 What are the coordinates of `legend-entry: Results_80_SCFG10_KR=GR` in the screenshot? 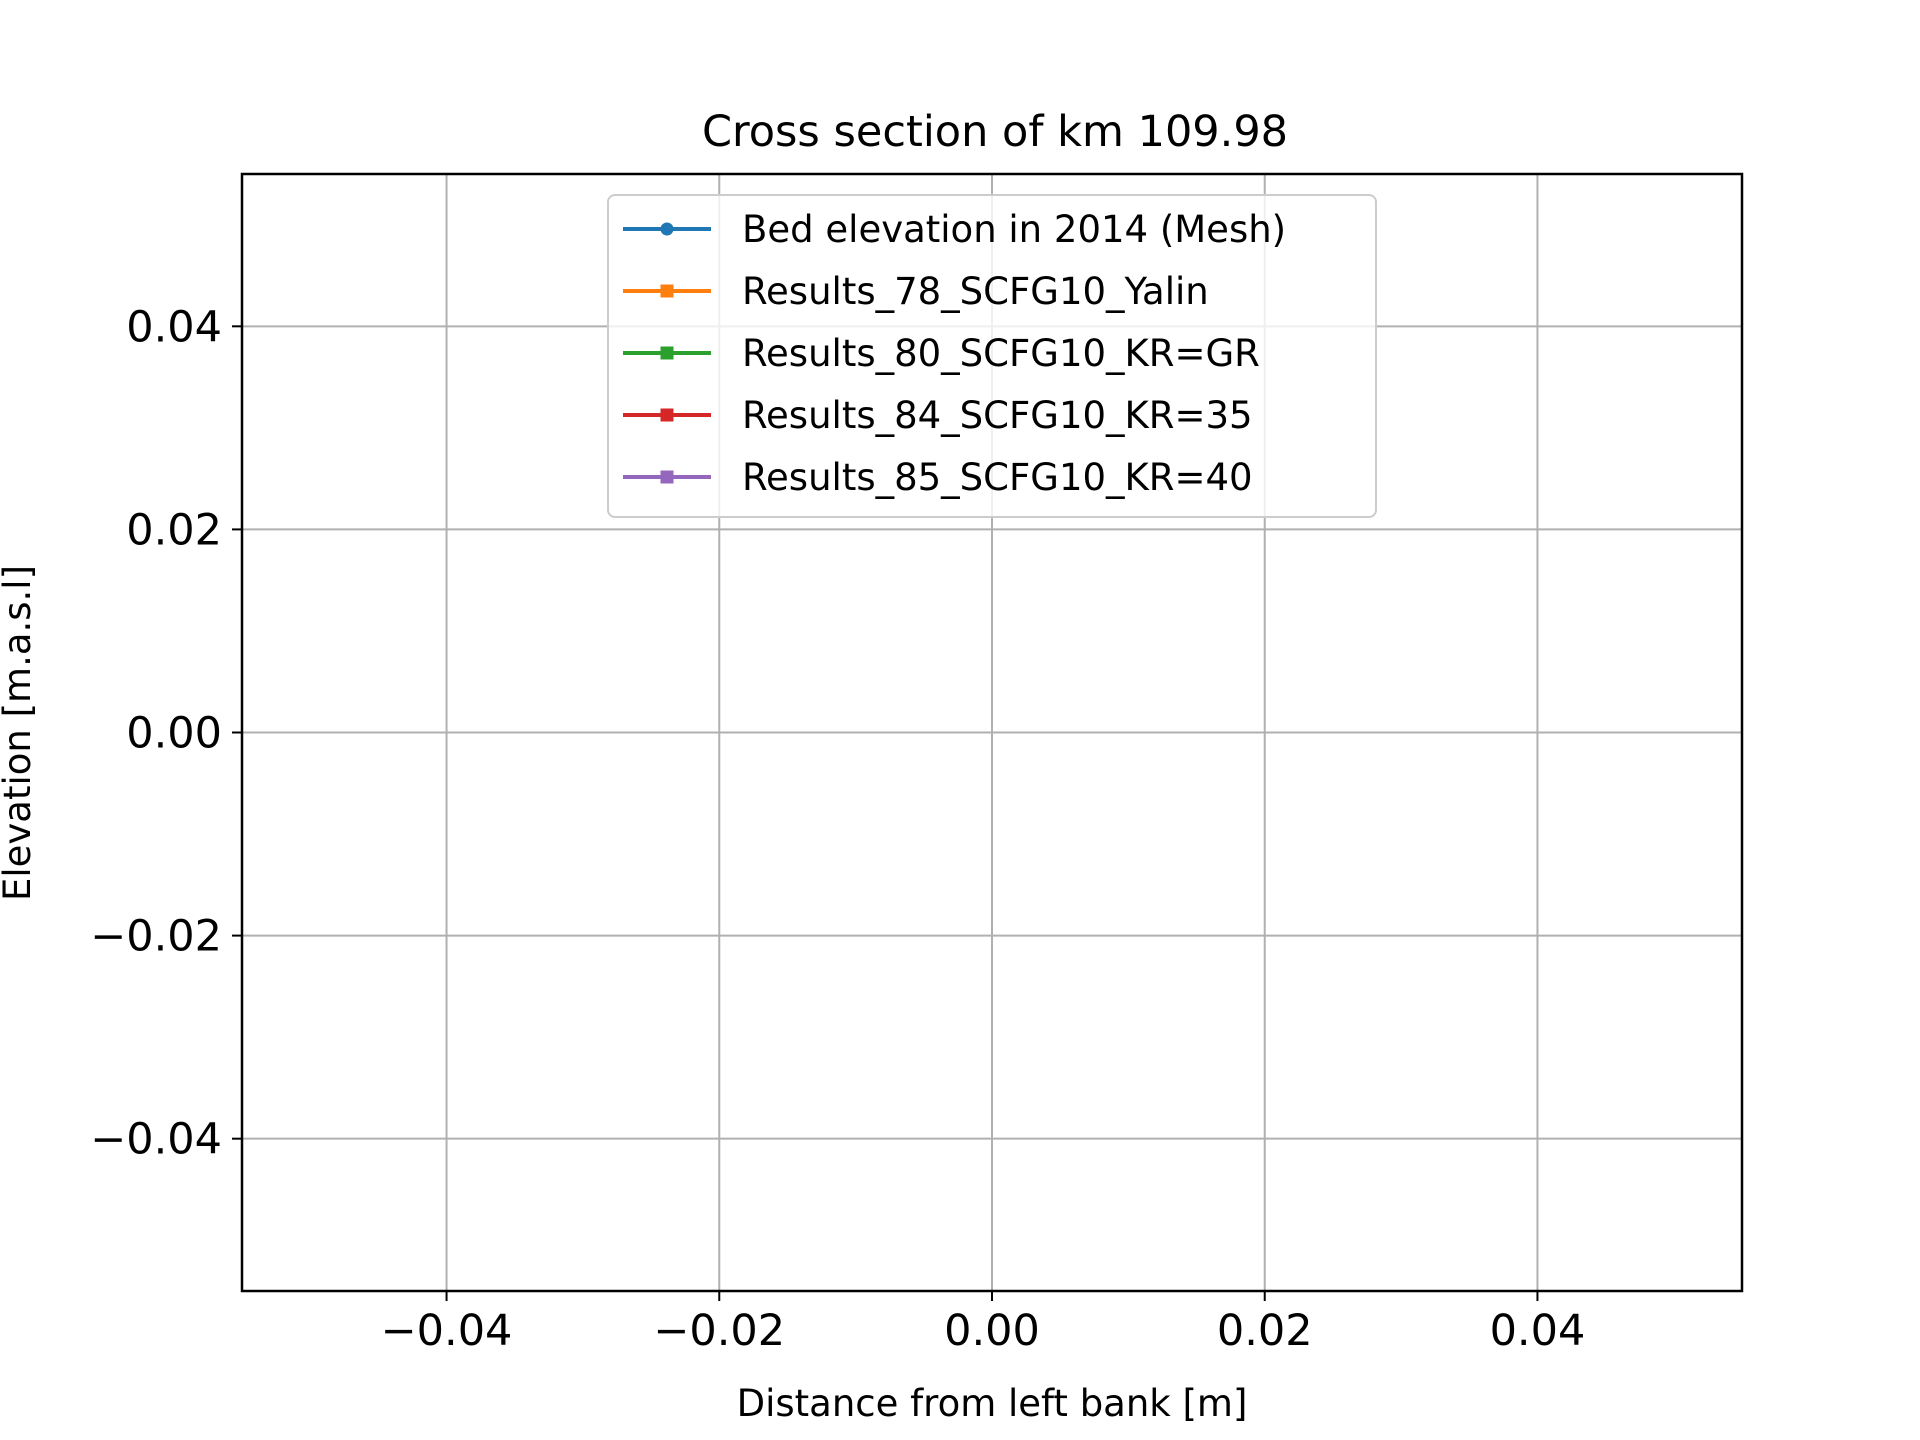 It's located at (941, 353).